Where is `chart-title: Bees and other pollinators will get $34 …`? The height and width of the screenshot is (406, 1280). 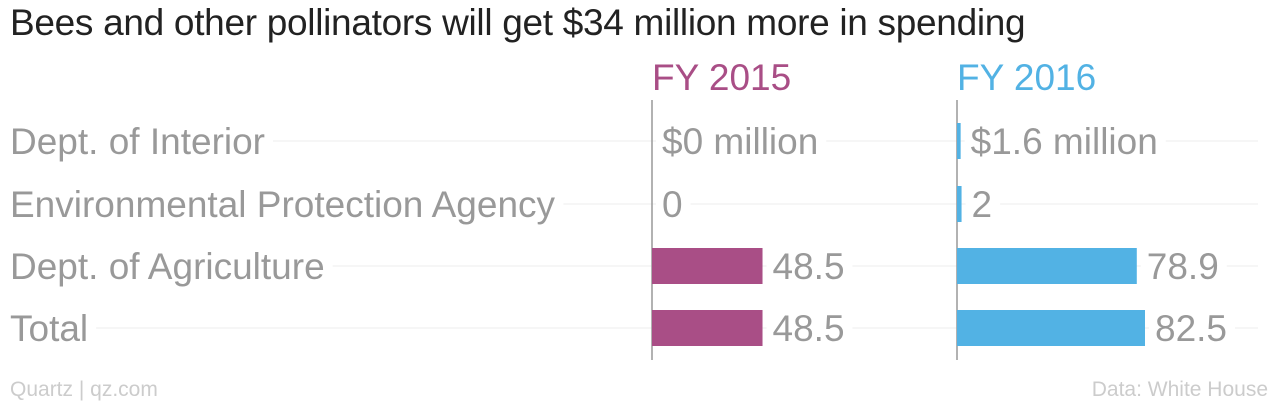
chart-title: Bees and other pollinators will get $34 … is located at coordinates (518, 22).